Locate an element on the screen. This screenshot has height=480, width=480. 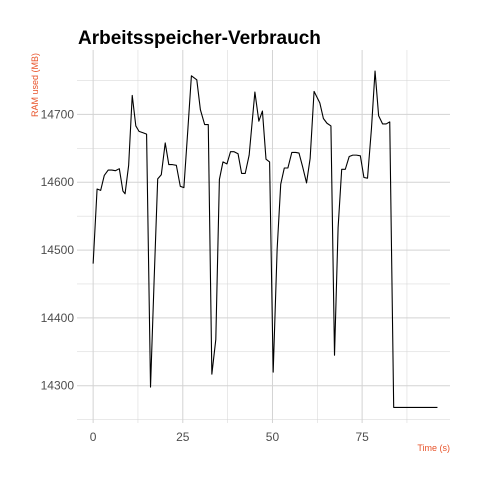
y-axis-label: RAM used (MB) is located at coordinates (35, 85).